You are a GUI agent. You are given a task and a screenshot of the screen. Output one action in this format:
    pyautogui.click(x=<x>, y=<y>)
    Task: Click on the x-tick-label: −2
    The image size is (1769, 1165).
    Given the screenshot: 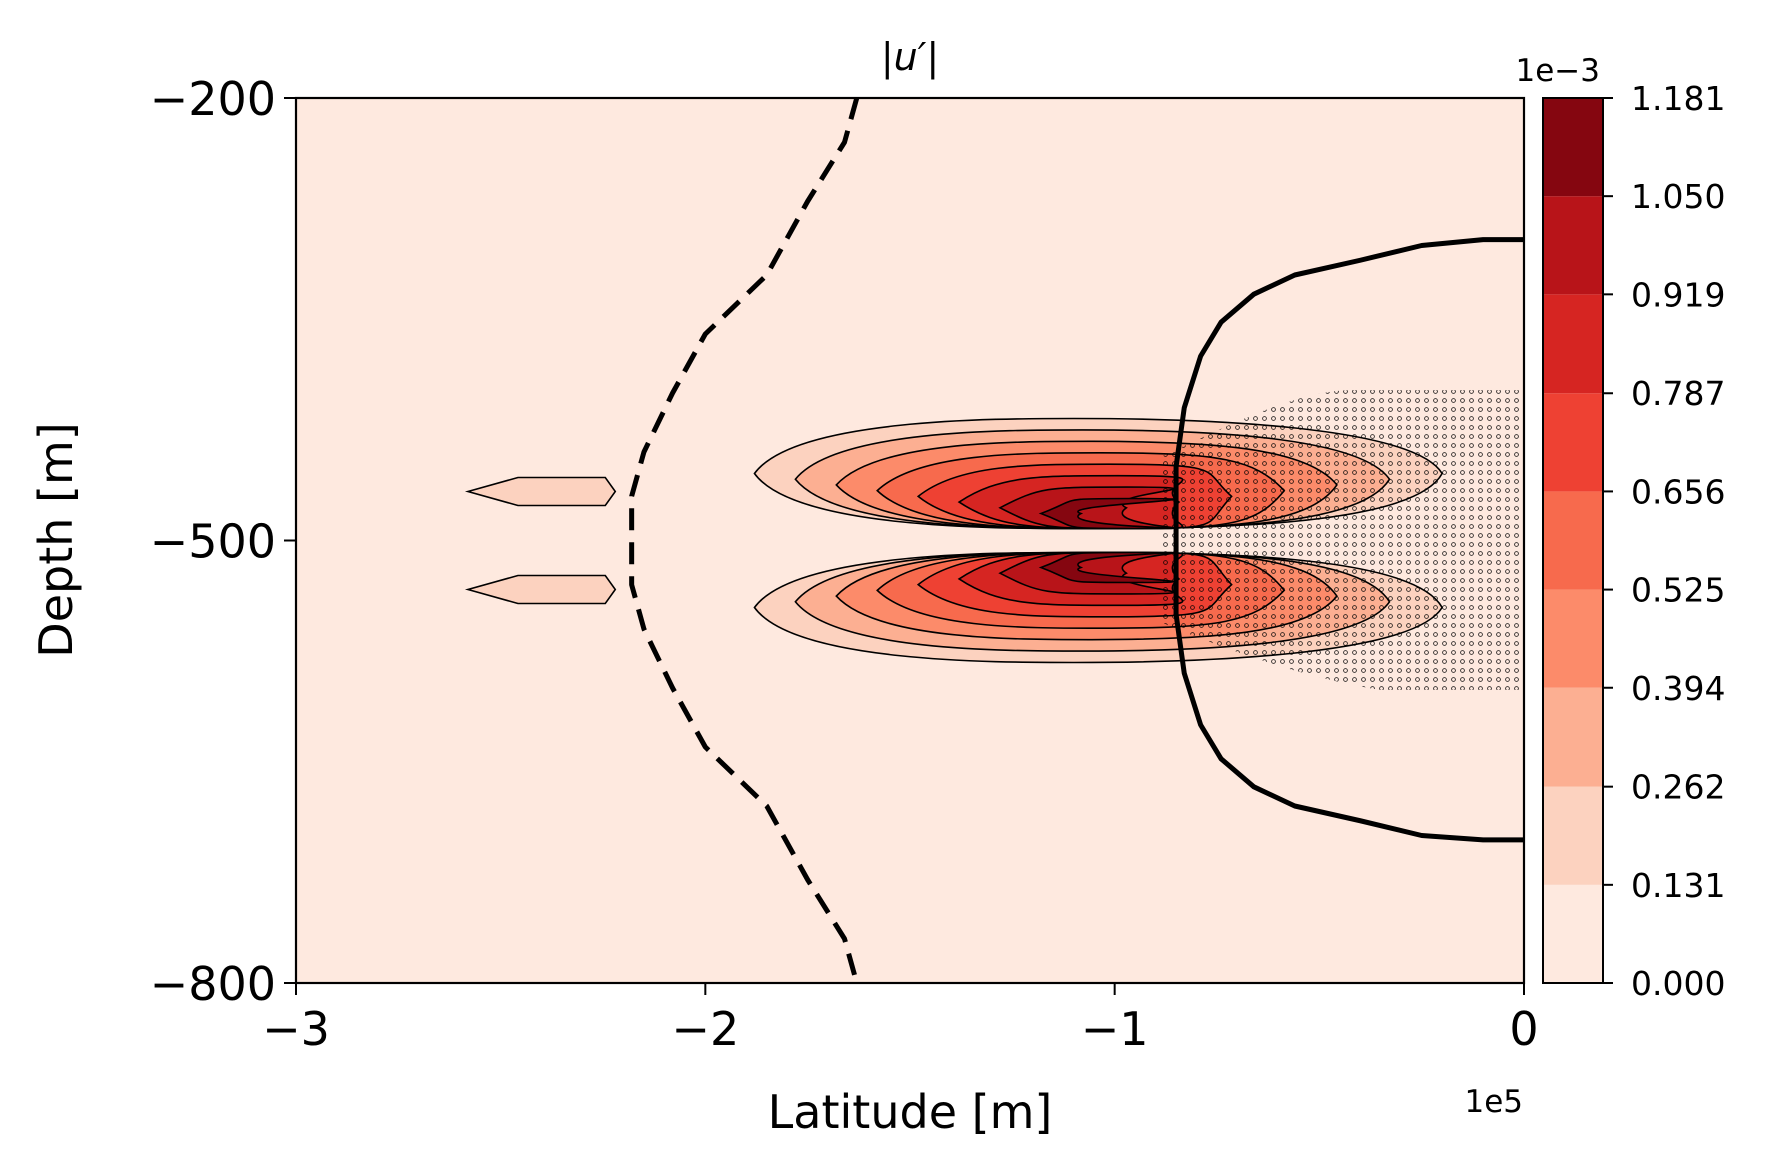 What is the action you would take?
    pyautogui.click(x=705, y=1029)
    